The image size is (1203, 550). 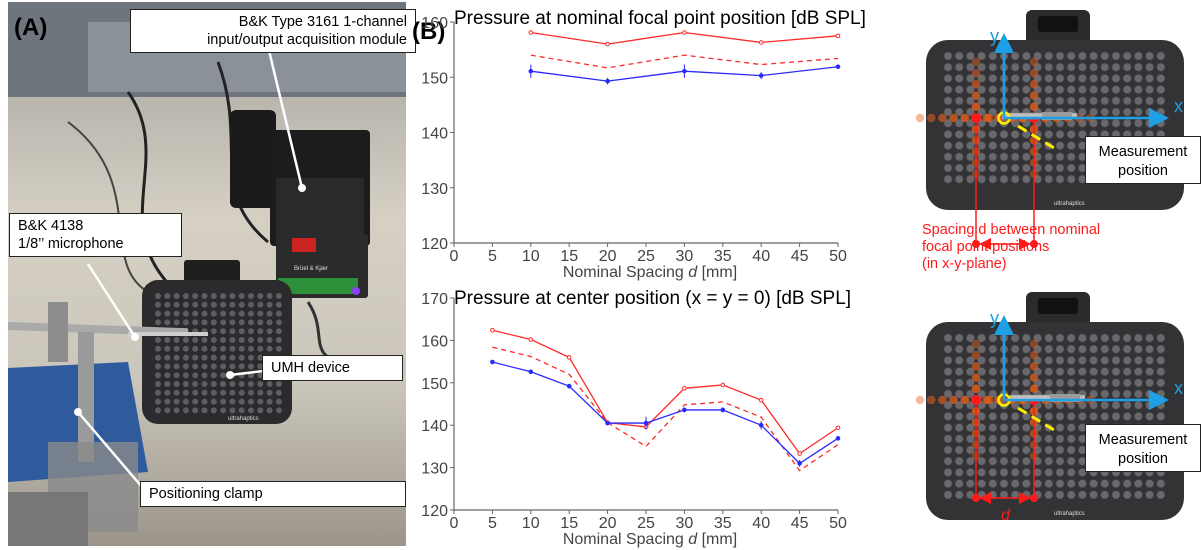 I want to click on d-label: d, so click(x=1006, y=515).